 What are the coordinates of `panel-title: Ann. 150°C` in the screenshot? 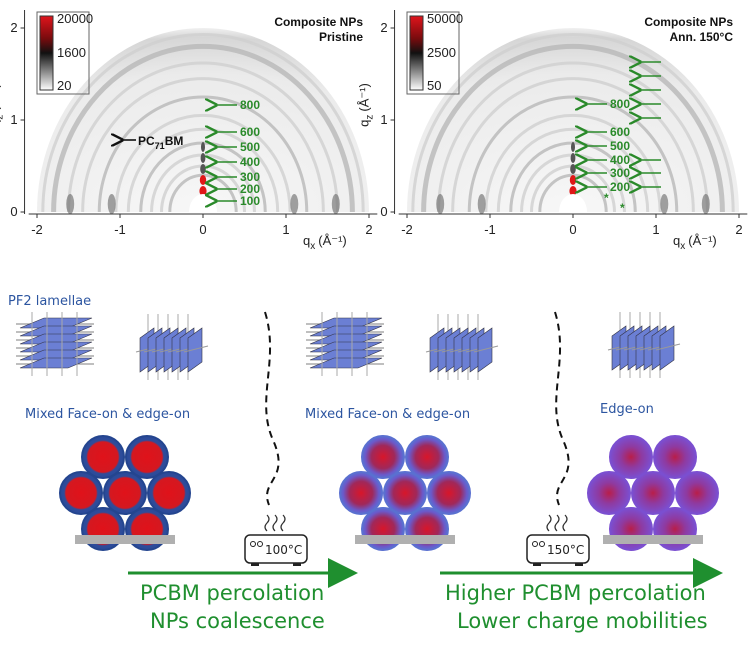 It's located at (702, 37).